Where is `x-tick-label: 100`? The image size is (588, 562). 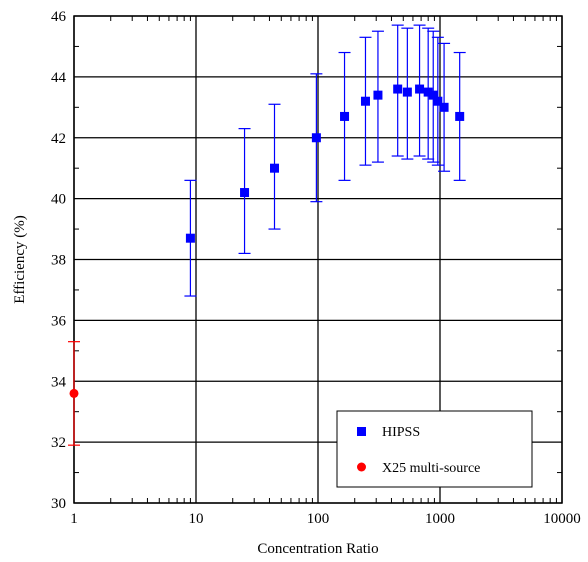
x-tick-label: 100 is located at coordinates (318, 519).